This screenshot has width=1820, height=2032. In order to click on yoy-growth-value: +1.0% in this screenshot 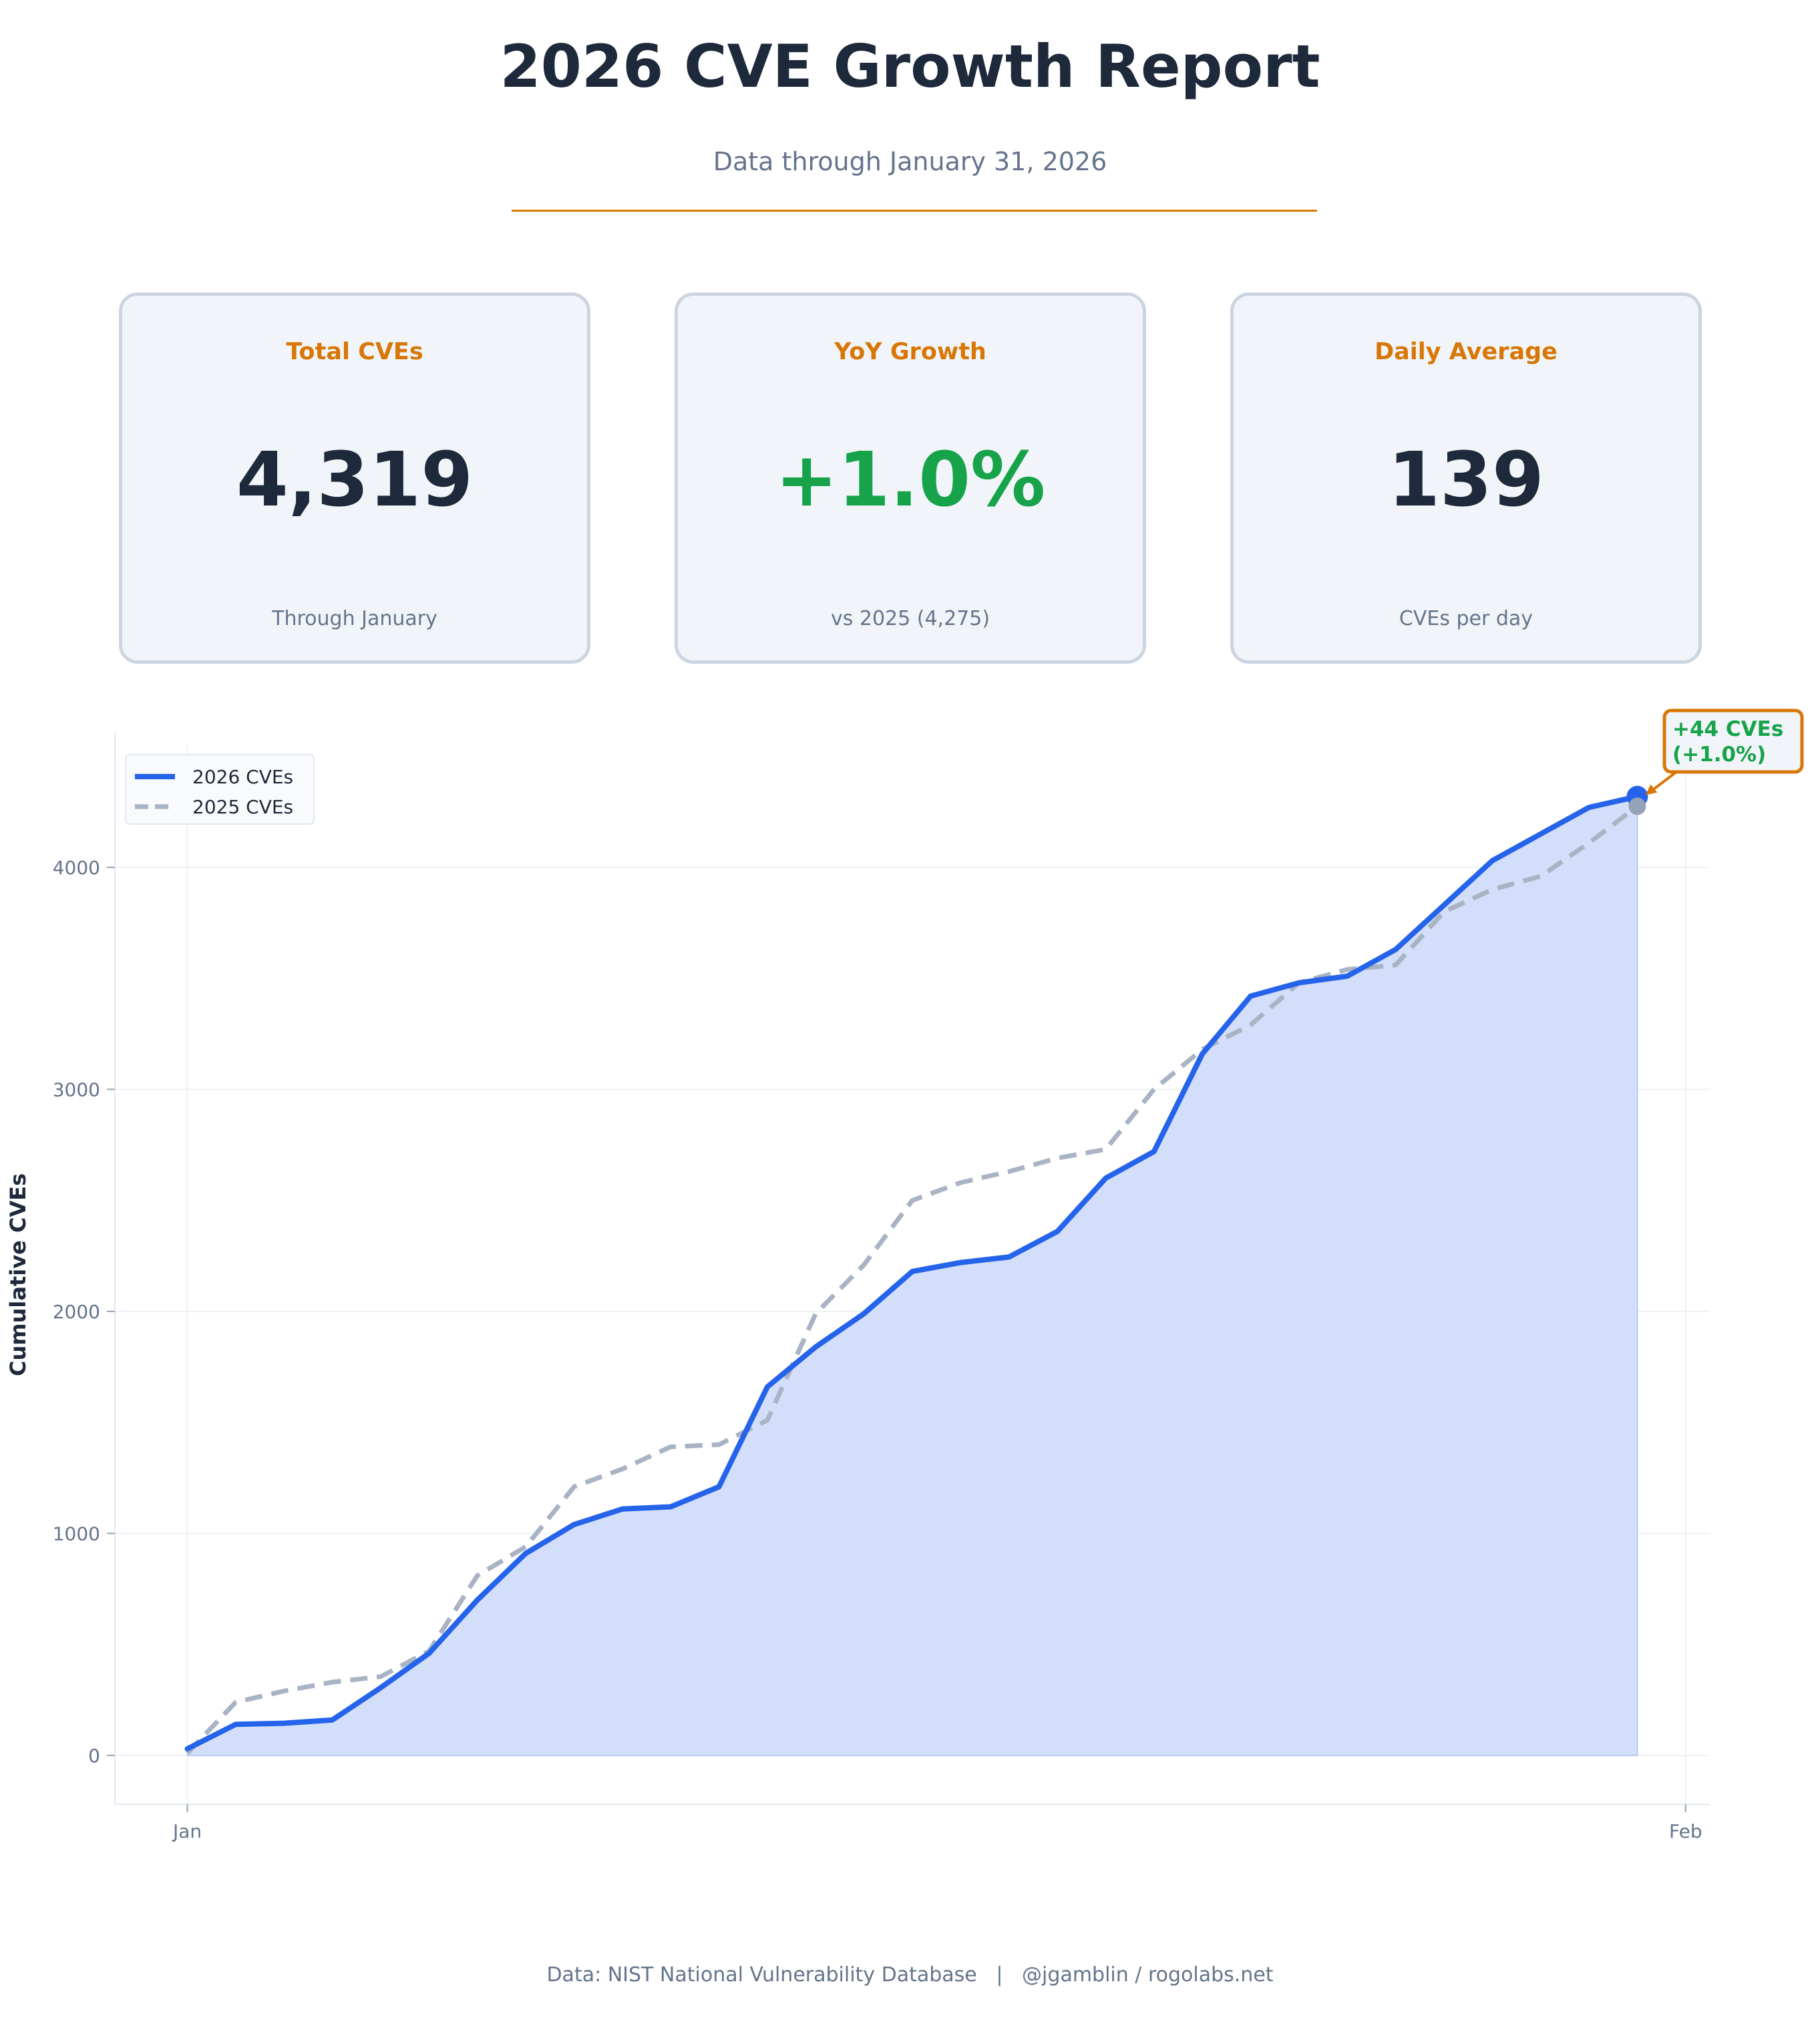, I will do `click(911, 480)`.